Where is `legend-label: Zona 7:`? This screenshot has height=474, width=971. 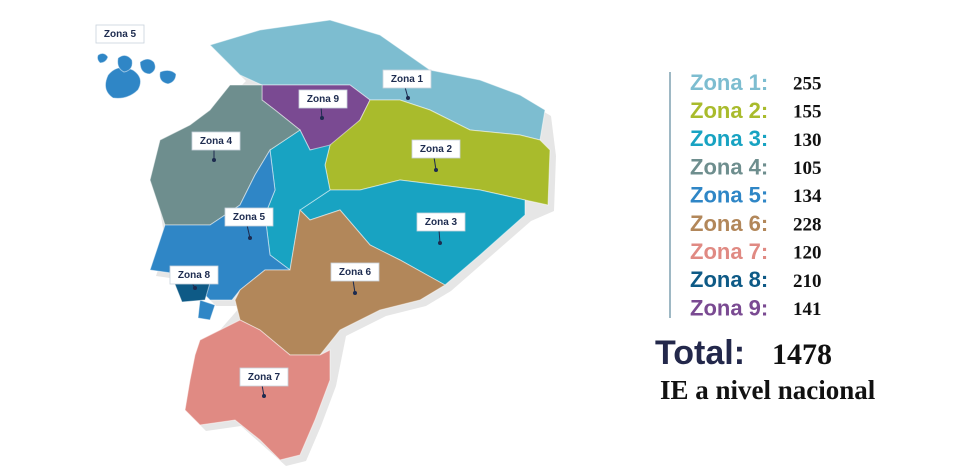 legend-label: Zona 7: is located at coordinates (729, 251).